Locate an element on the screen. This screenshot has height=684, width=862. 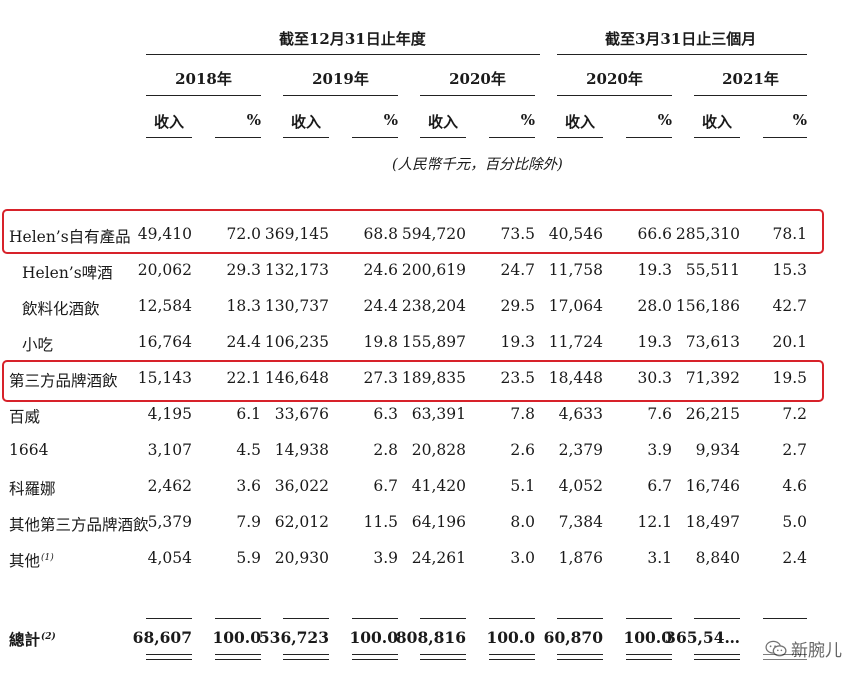
pct-cell: 42.7 is located at coordinates (789, 306).